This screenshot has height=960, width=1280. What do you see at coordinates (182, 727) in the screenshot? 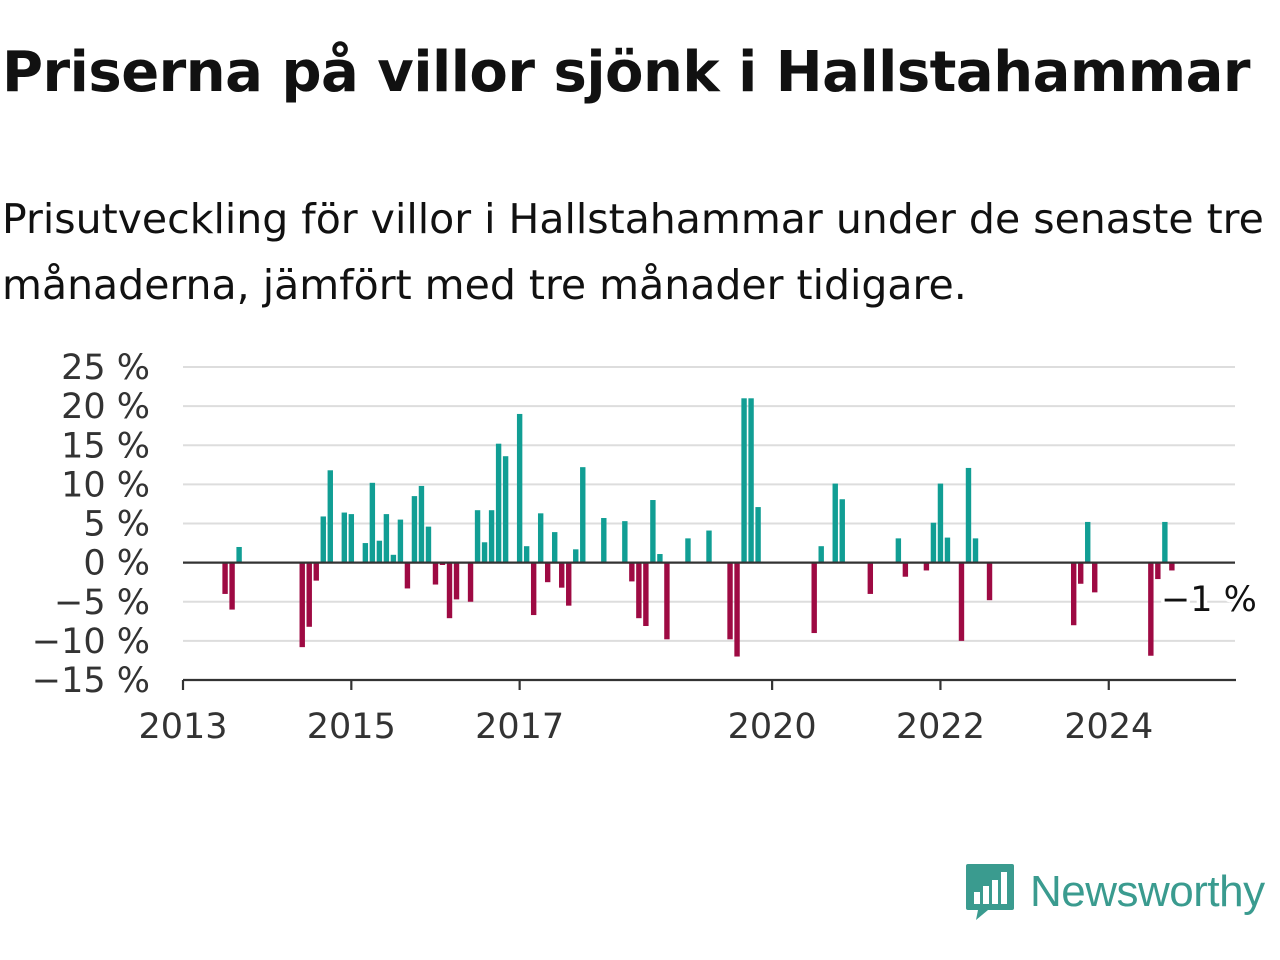
I see `x-tick-label: 2013` at bounding box center [182, 727].